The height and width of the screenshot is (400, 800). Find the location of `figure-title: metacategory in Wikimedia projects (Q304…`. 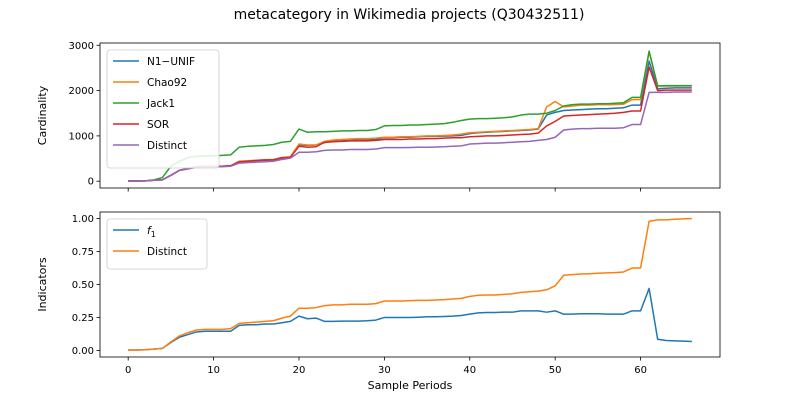

figure-title: metacategory in Wikimedia projects (Q304… is located at coordinates (409, 15).